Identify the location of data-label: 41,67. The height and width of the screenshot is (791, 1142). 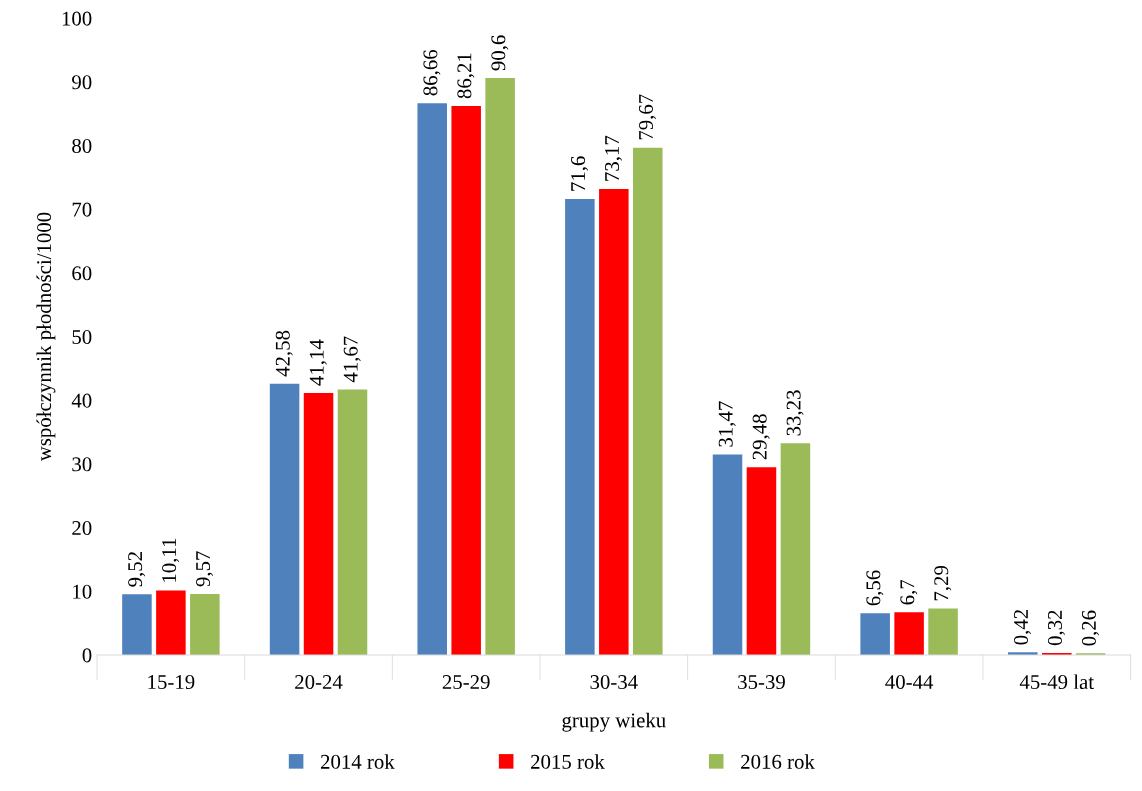
(352, 359).